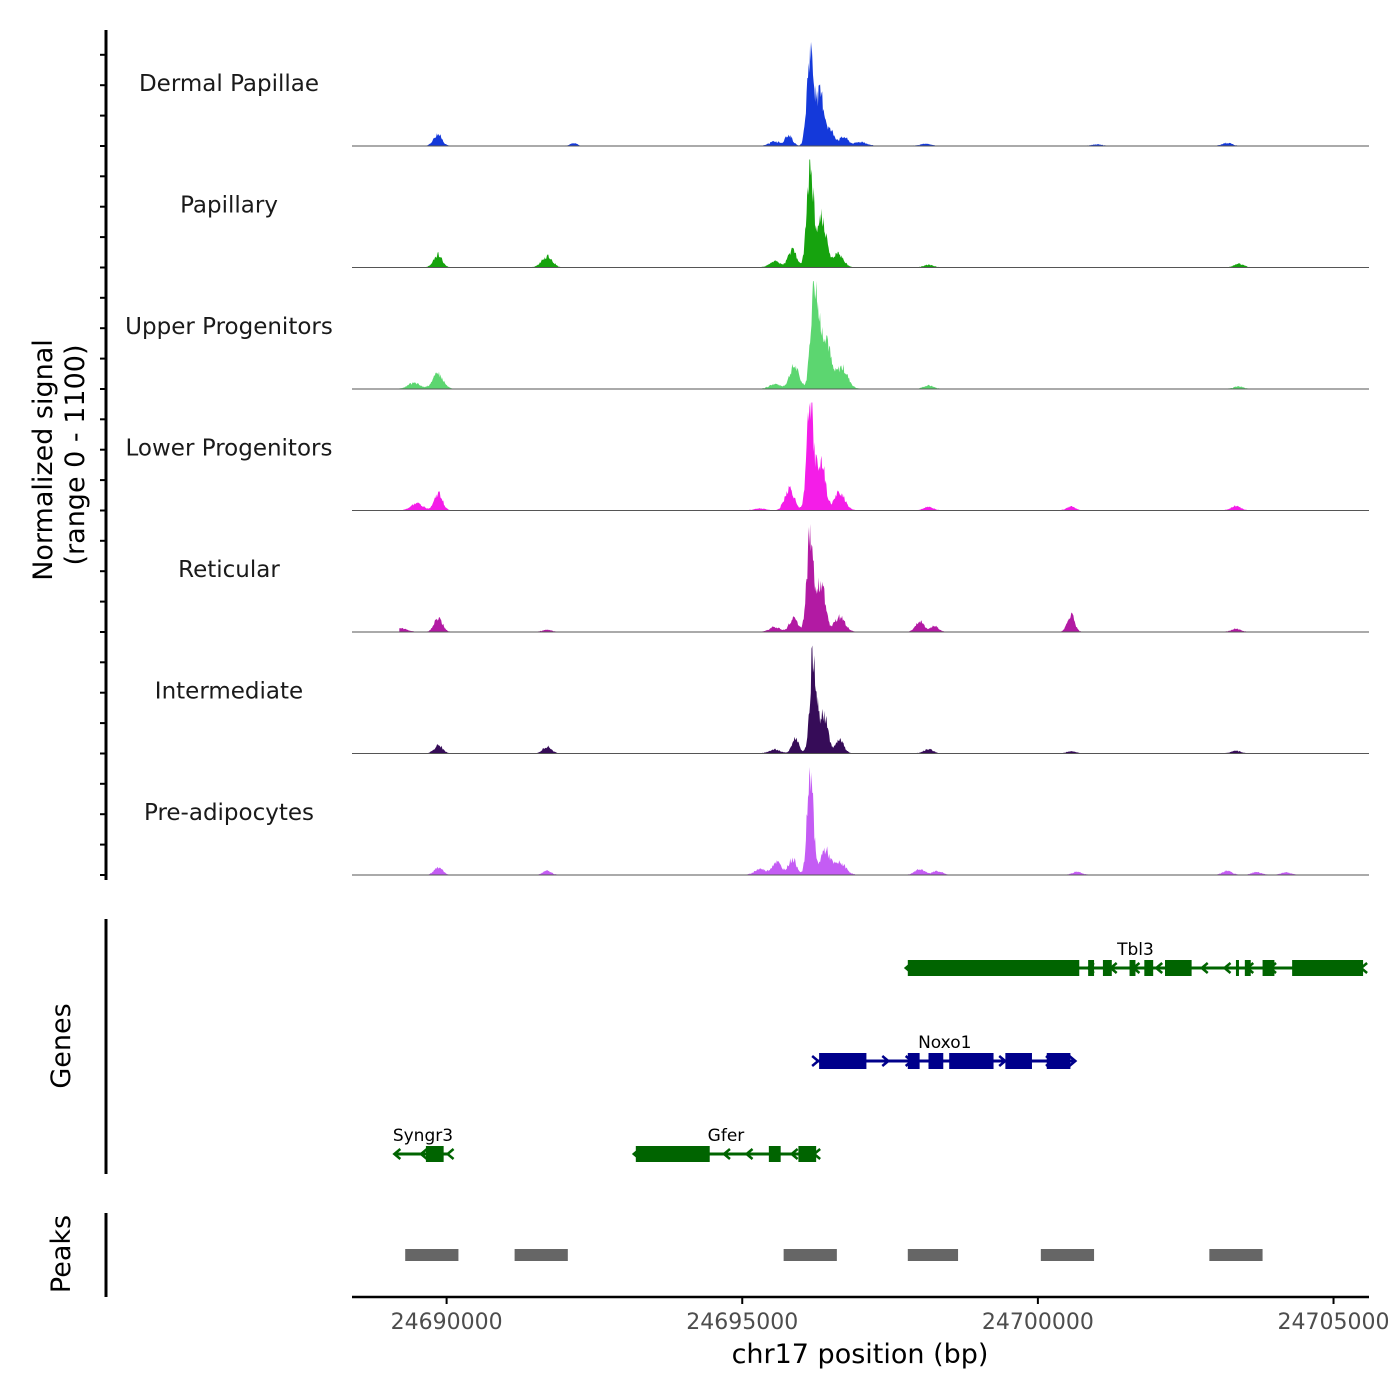  I want to click on x-tick-label: 24695000, so click(742, 1322).